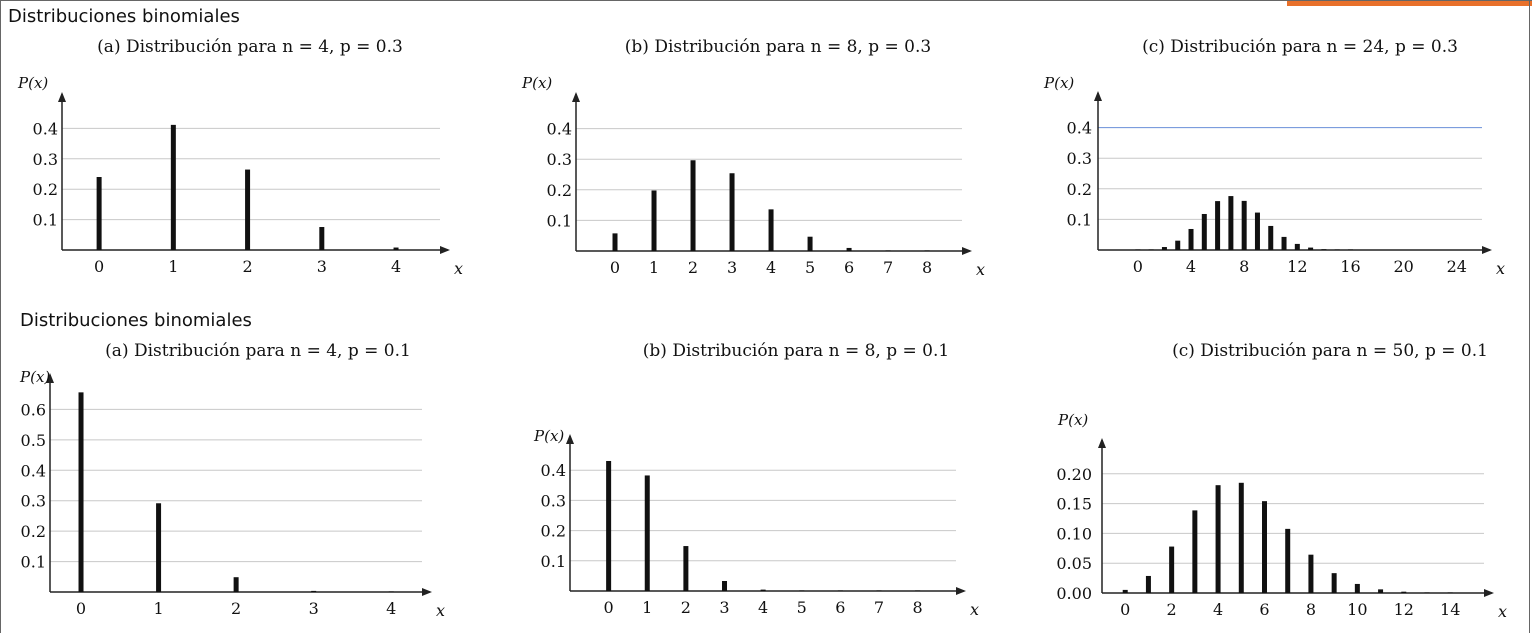 The height and width of the screenshot is (633, 1532). I want to click on chart-title: (a) Distribución para n = 4, p = 0.3, so click(250, 47).